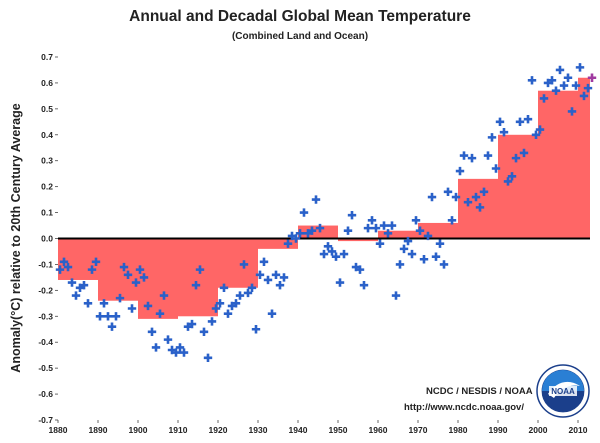 The height and width of the screenshot is (443, 600). Describe the element at coordinates (300, 36) in the screenshot. I see `chart-subtitle: (Combined Land and Ocean)` at that location.